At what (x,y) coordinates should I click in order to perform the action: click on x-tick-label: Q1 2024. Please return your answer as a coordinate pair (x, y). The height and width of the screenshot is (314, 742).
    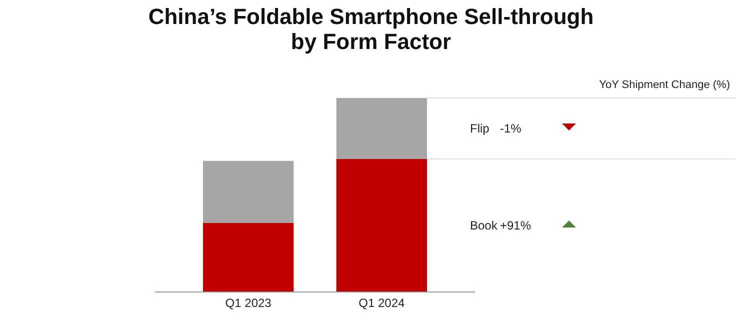
    Looking at the image, I should click on (382, 303).